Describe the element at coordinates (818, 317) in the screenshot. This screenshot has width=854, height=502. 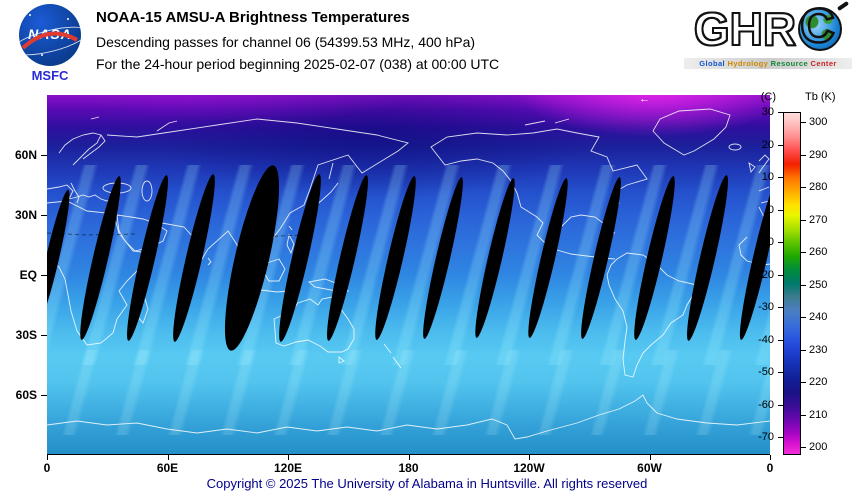
I see `colorbar-label-kelvin: 240` at that location.